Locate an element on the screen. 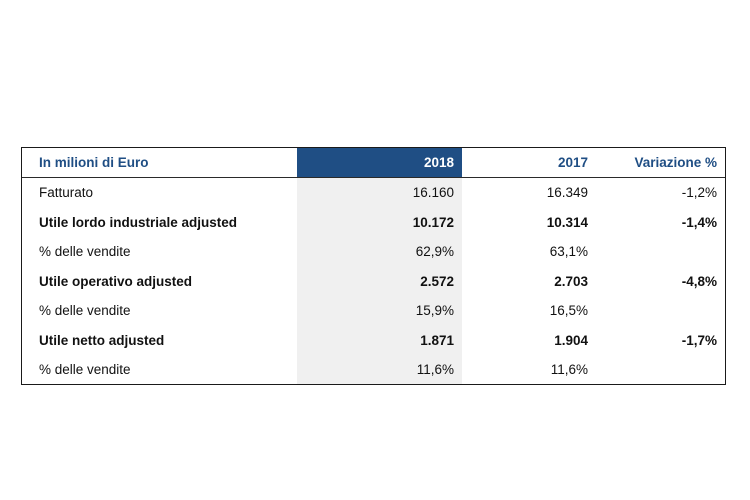 This screenshot has width=750, height=500. value-2017: 10.314 is located at coordinates (567, 222).